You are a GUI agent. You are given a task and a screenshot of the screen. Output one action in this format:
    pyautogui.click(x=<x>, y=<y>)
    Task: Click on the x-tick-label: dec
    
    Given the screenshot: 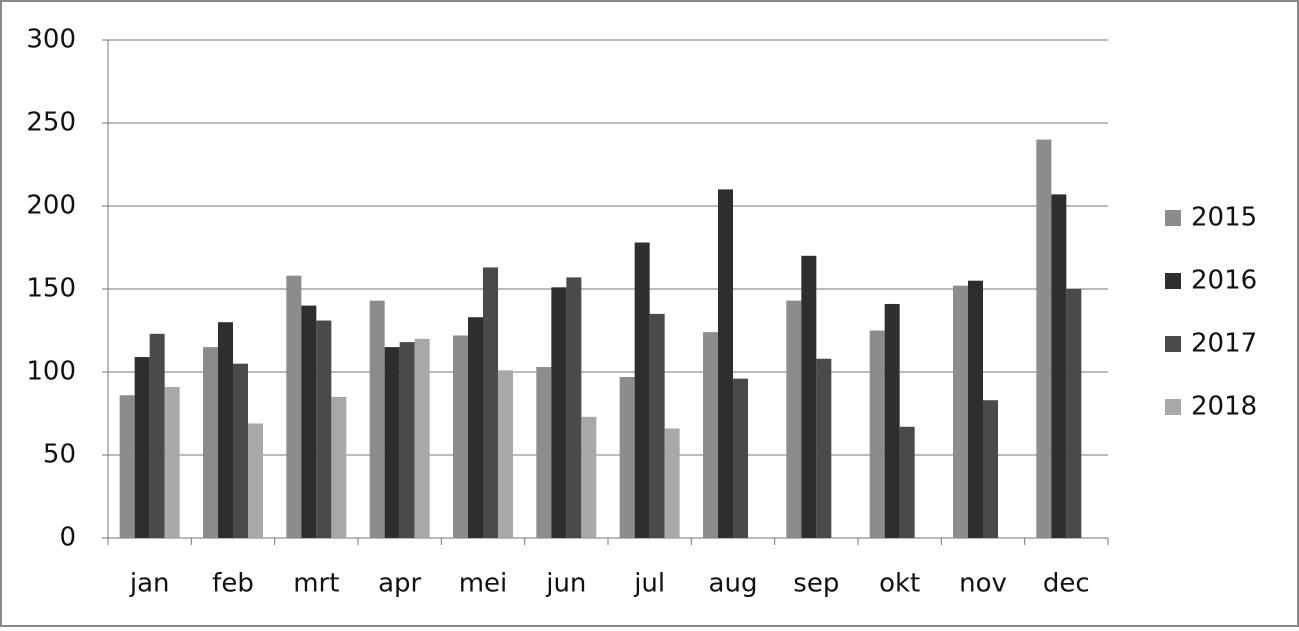 What is the action you would take?
    pyautogui.click(x=1066, y=584)
    